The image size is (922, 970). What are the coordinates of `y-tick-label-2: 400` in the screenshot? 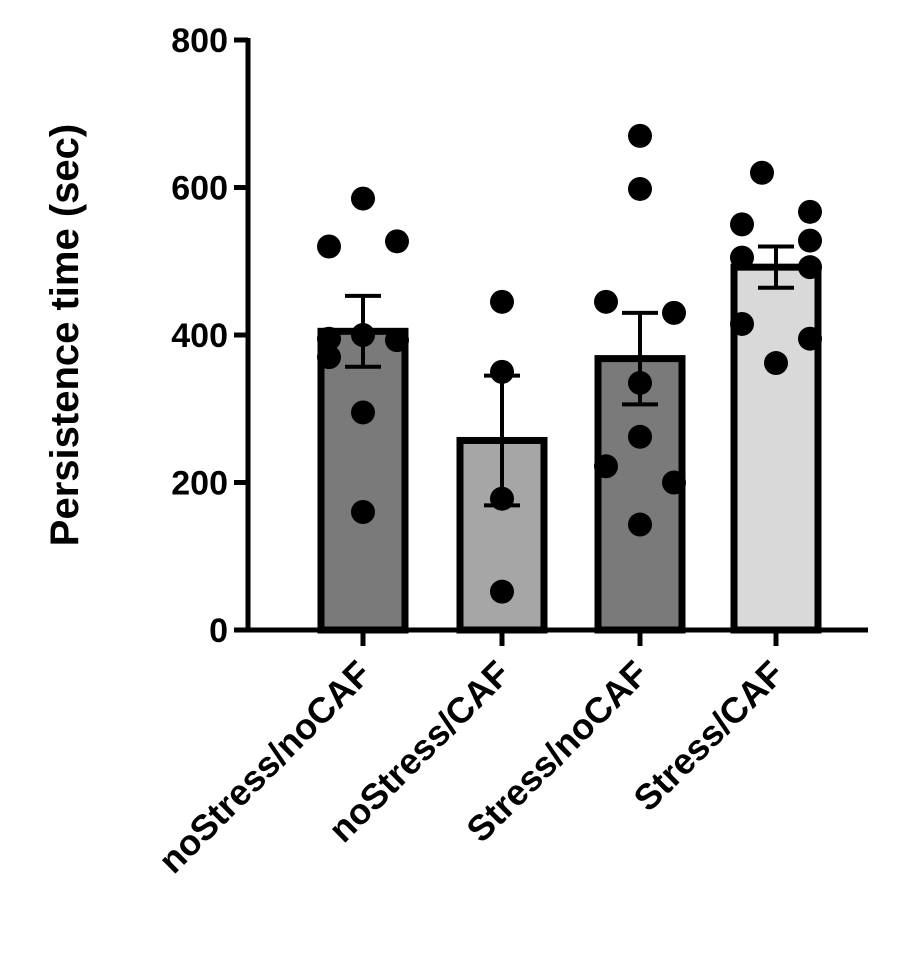 It's located at (199, 336).